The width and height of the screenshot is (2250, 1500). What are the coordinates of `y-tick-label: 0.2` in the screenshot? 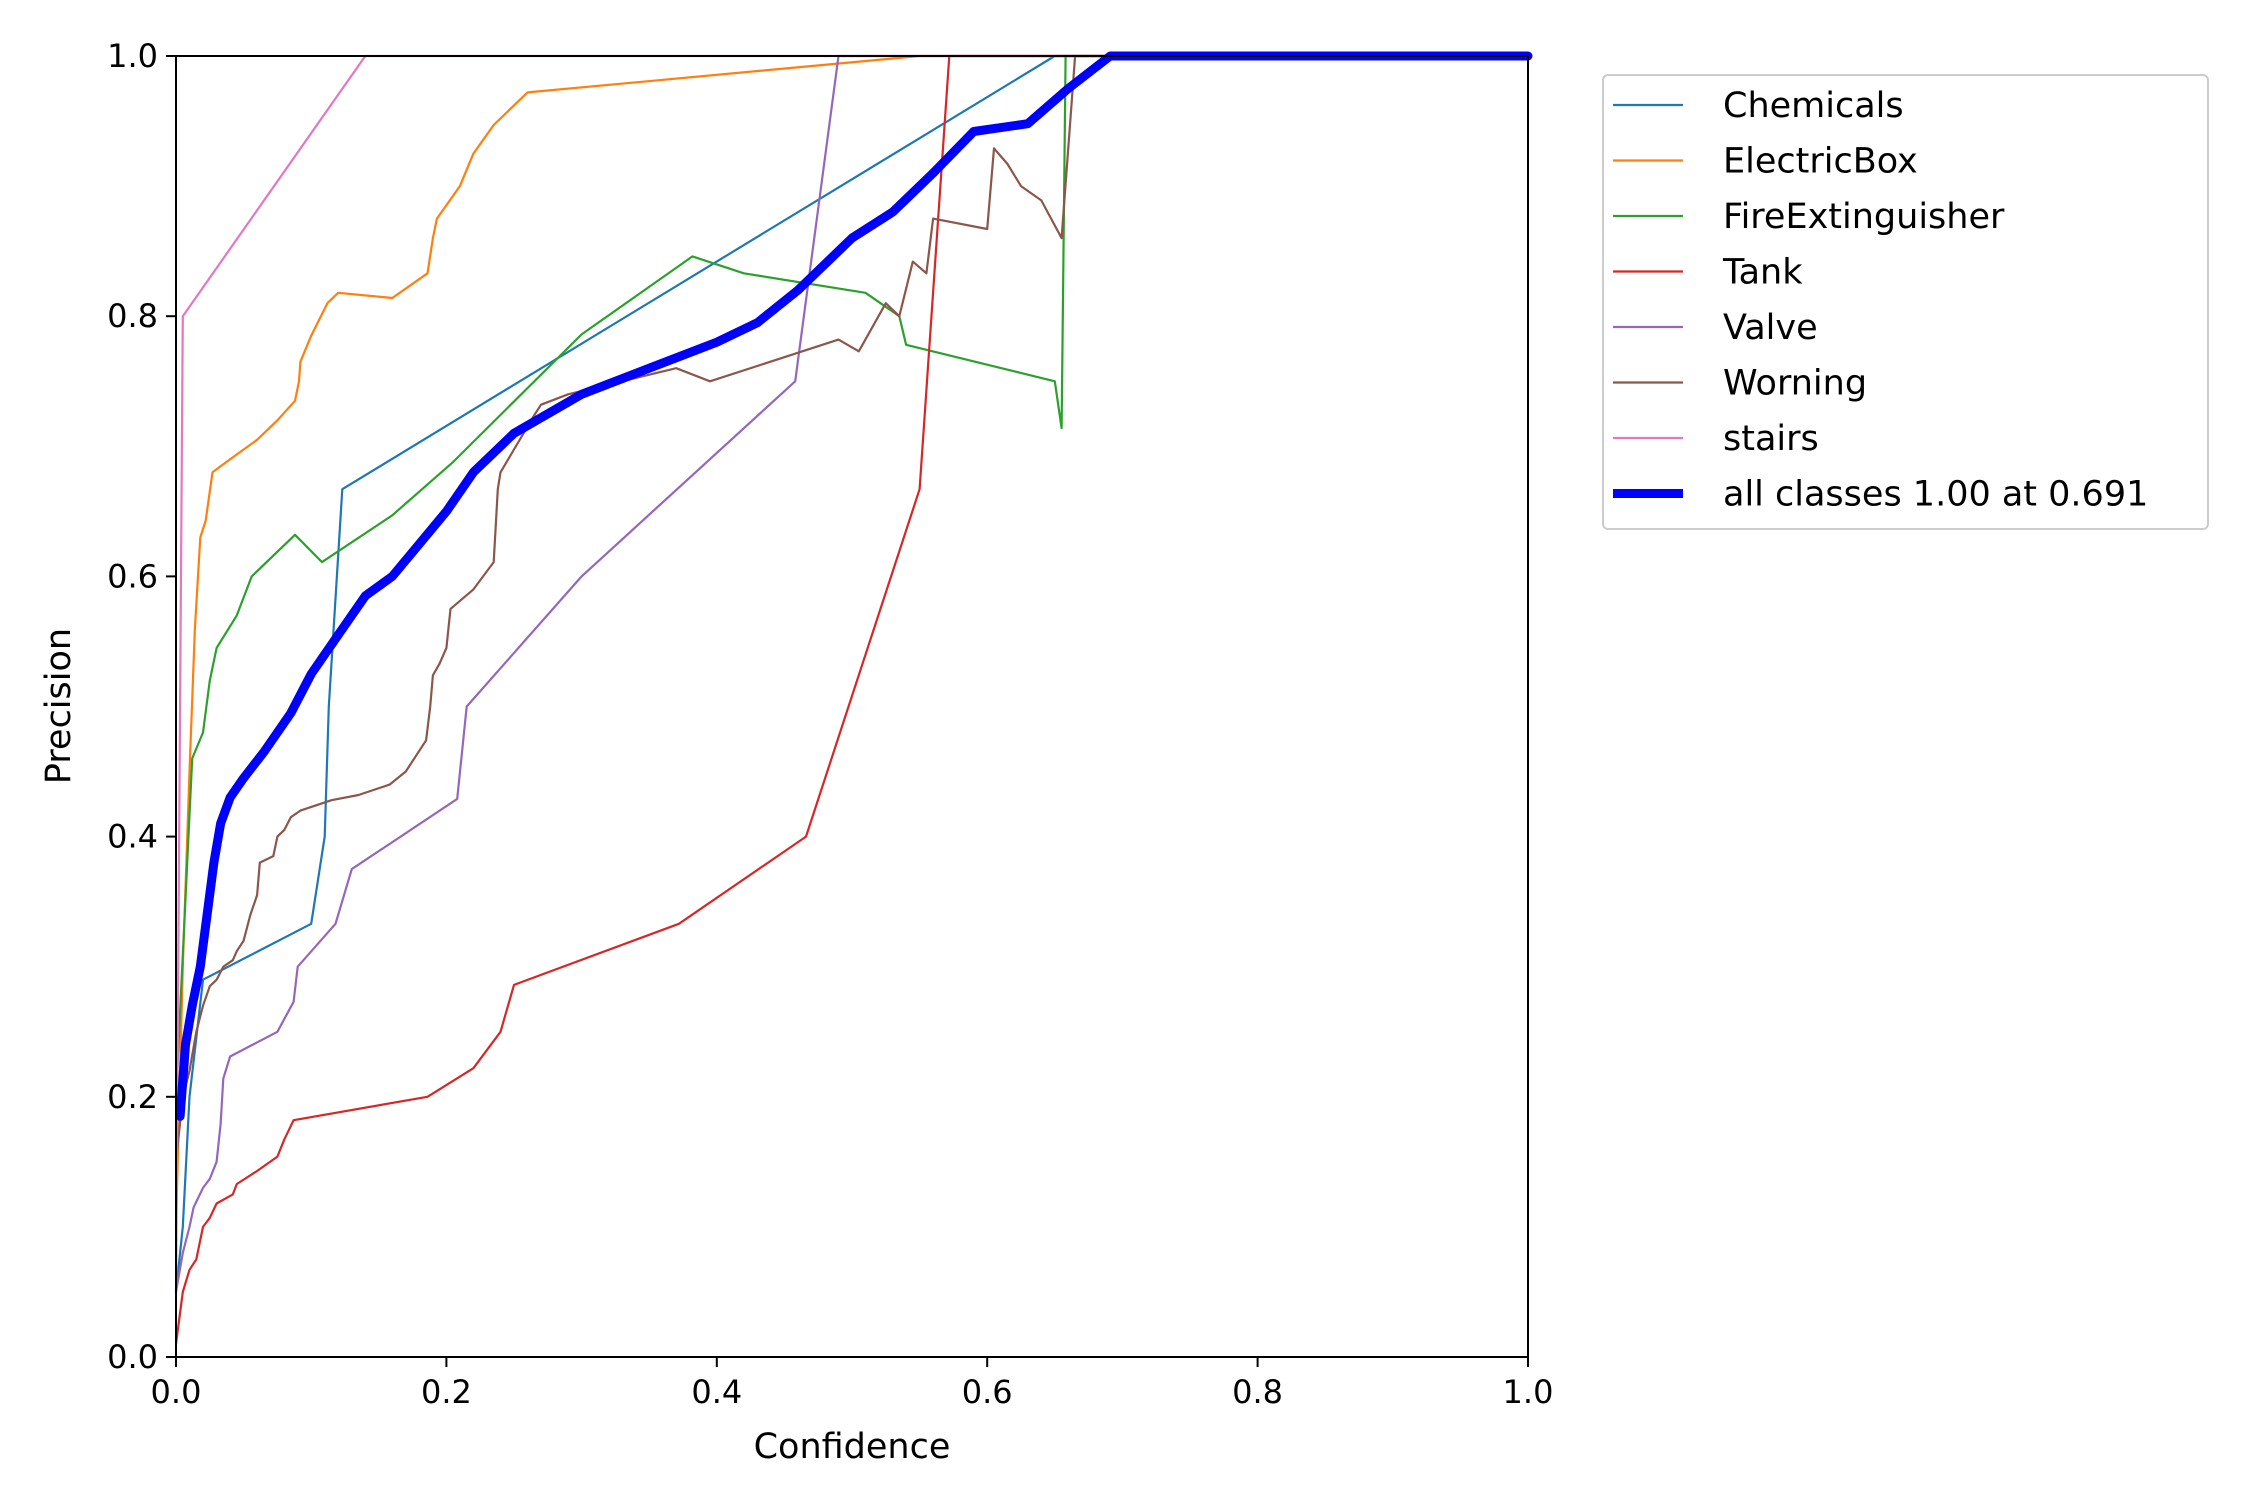 It's located at (132, 1097).